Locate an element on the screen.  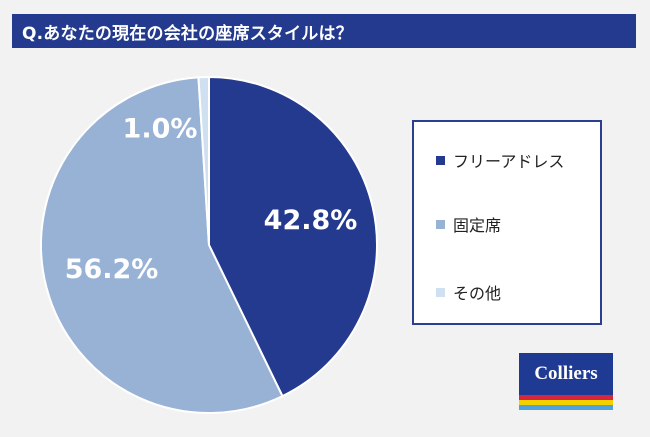
logo-stripe-red is located at coordinates (566, 397).